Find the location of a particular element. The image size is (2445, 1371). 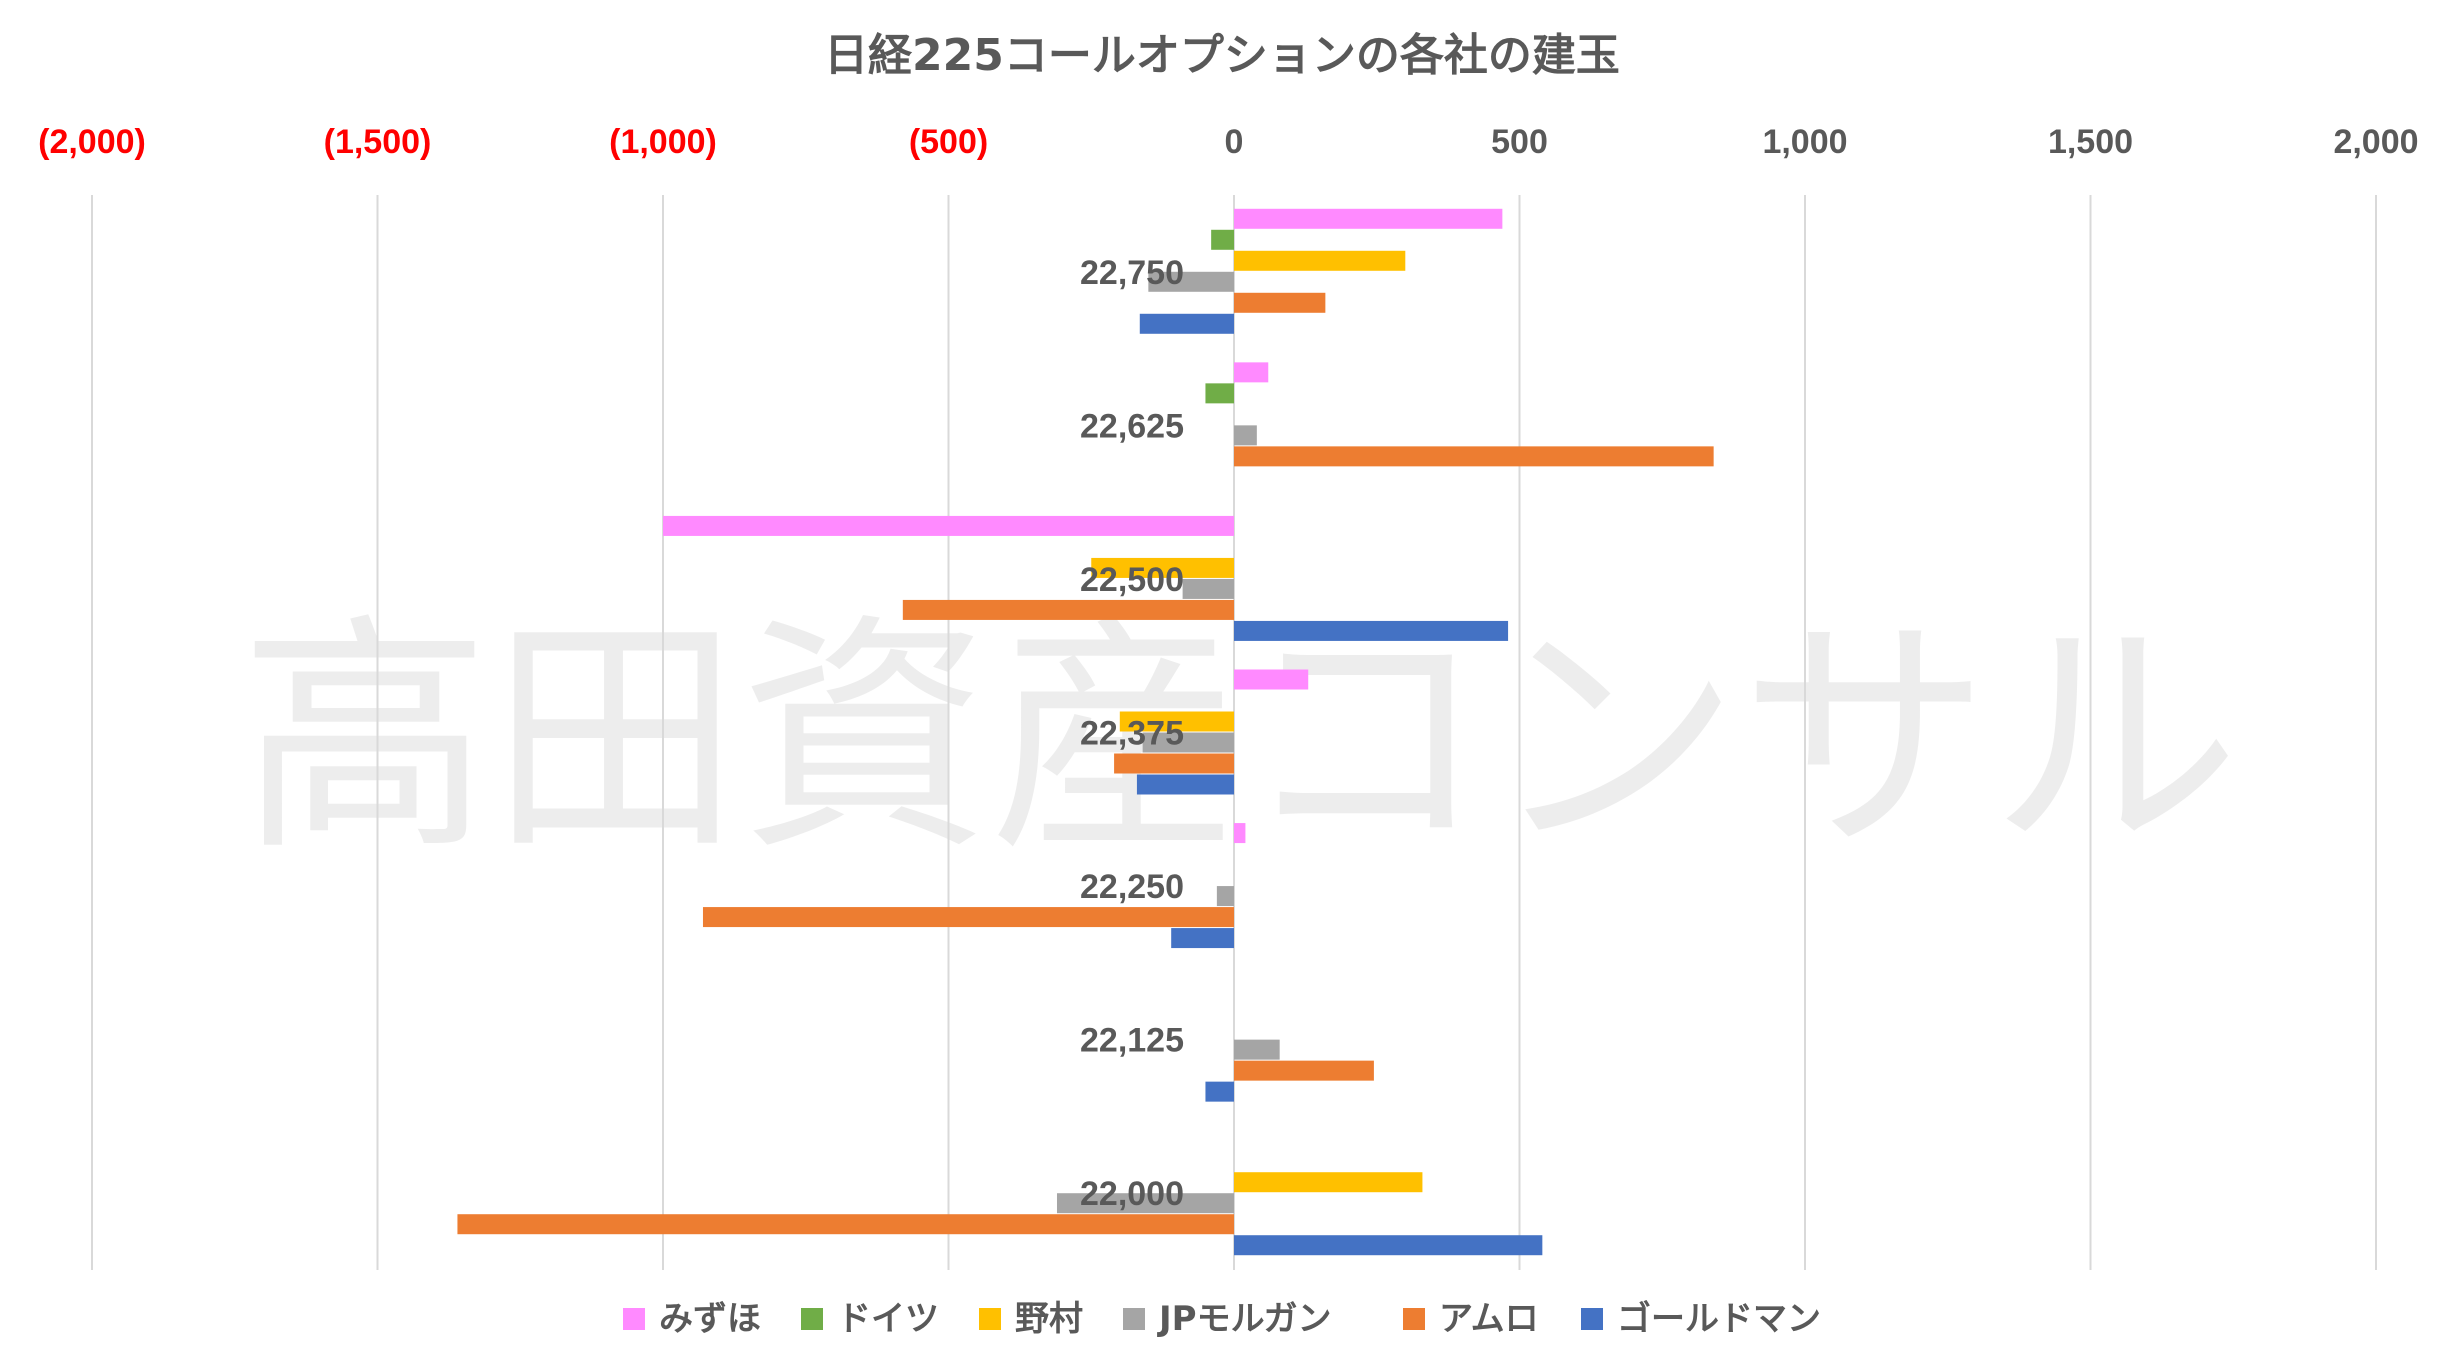

category-label: 22,625 is located at coordinates (1132, 426).